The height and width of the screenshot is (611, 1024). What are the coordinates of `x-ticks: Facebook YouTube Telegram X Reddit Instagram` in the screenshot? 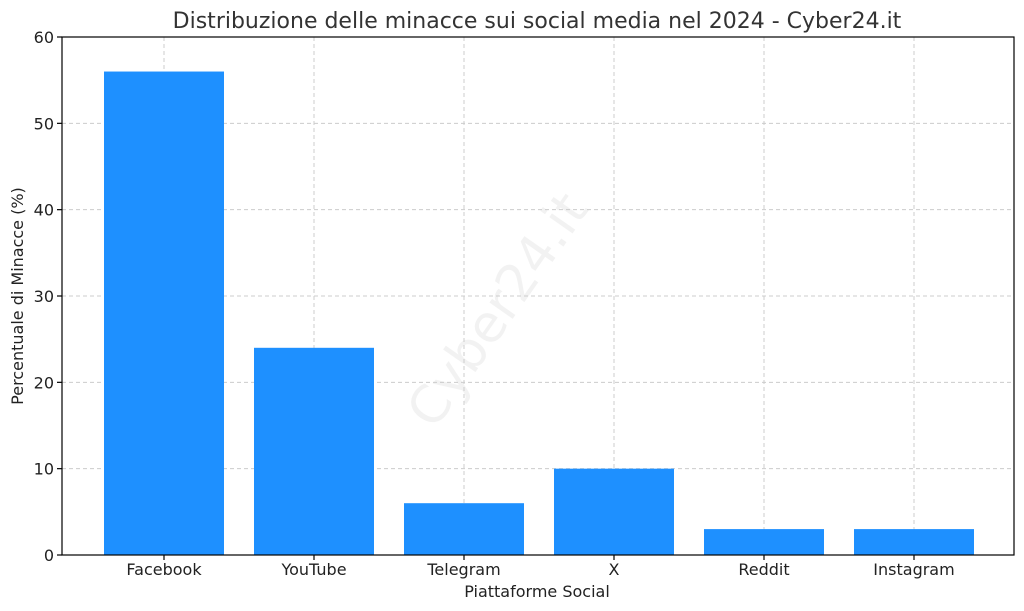 It's located at (540, 567).